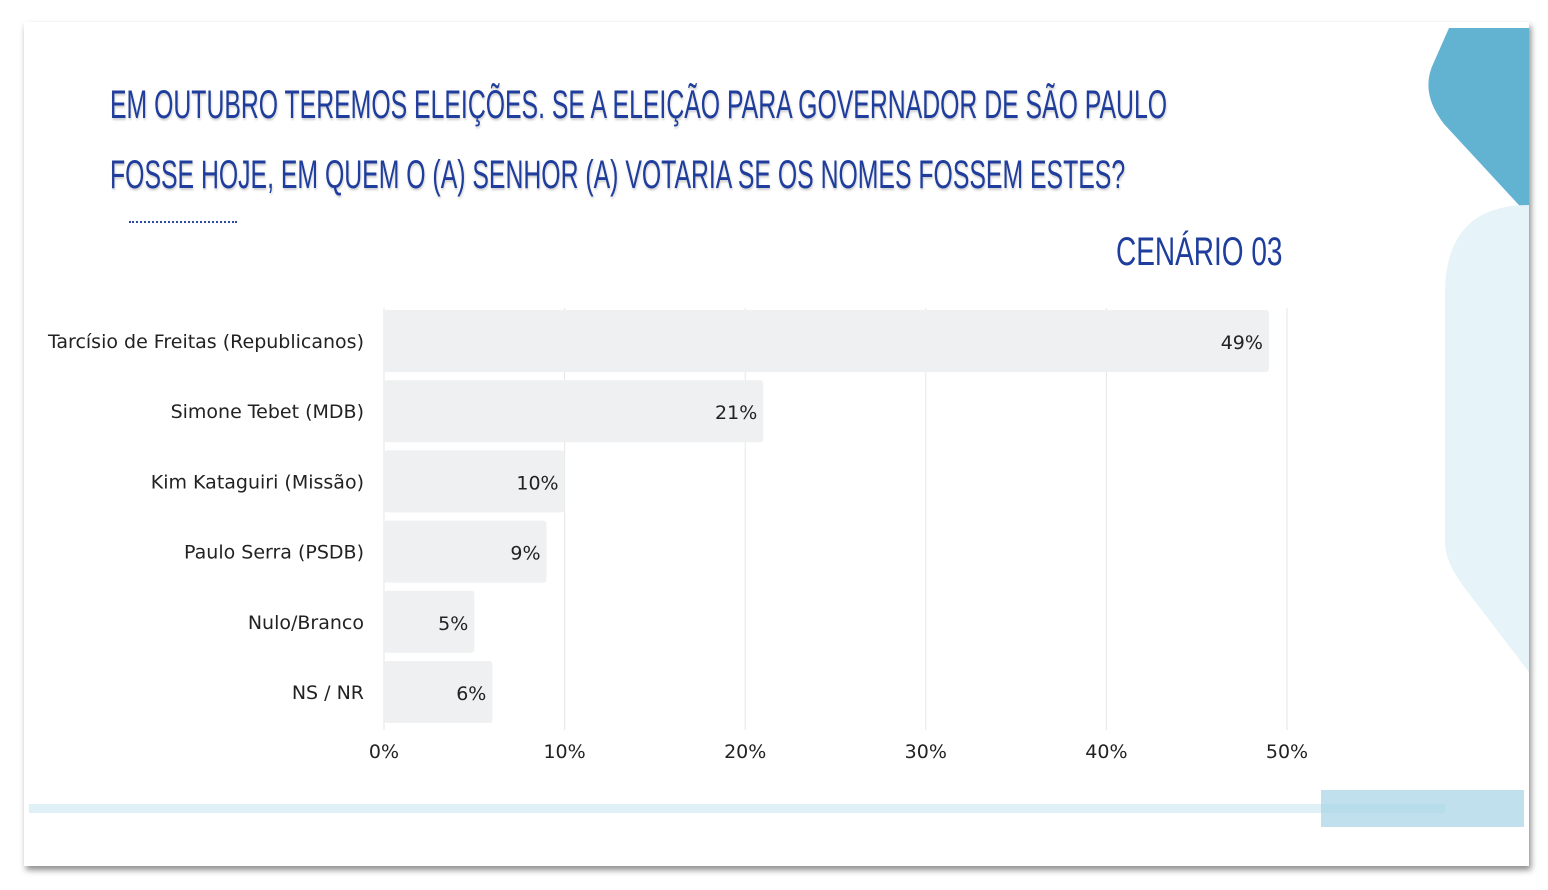  Describe the element at coordinates (1487, 438) in the screenshot. I see `decor-side-shape` at that location.